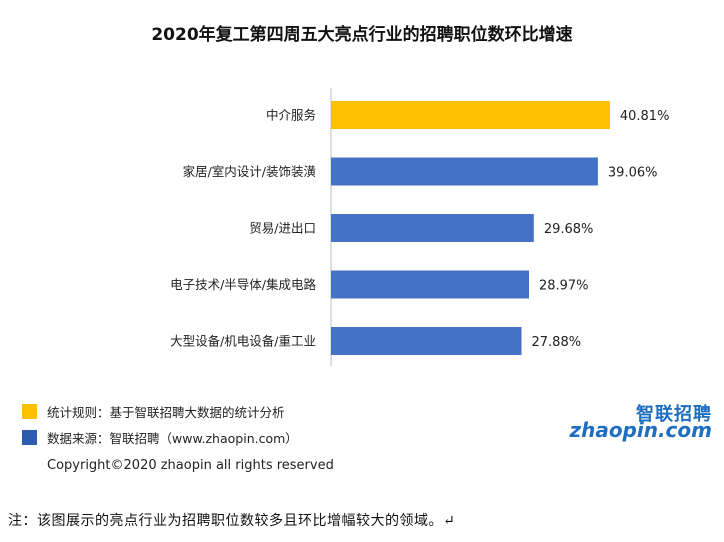  I want to click on value-label-4: 27.88%, so click(557, 342).